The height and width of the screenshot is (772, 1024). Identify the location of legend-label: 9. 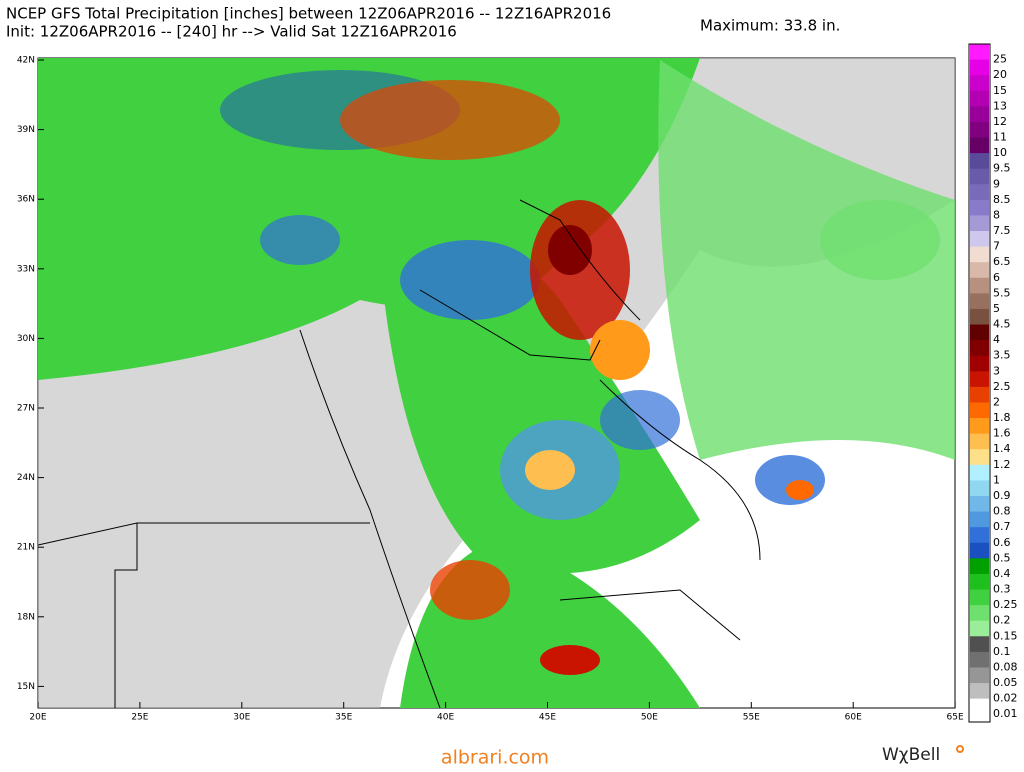
(996, 183).